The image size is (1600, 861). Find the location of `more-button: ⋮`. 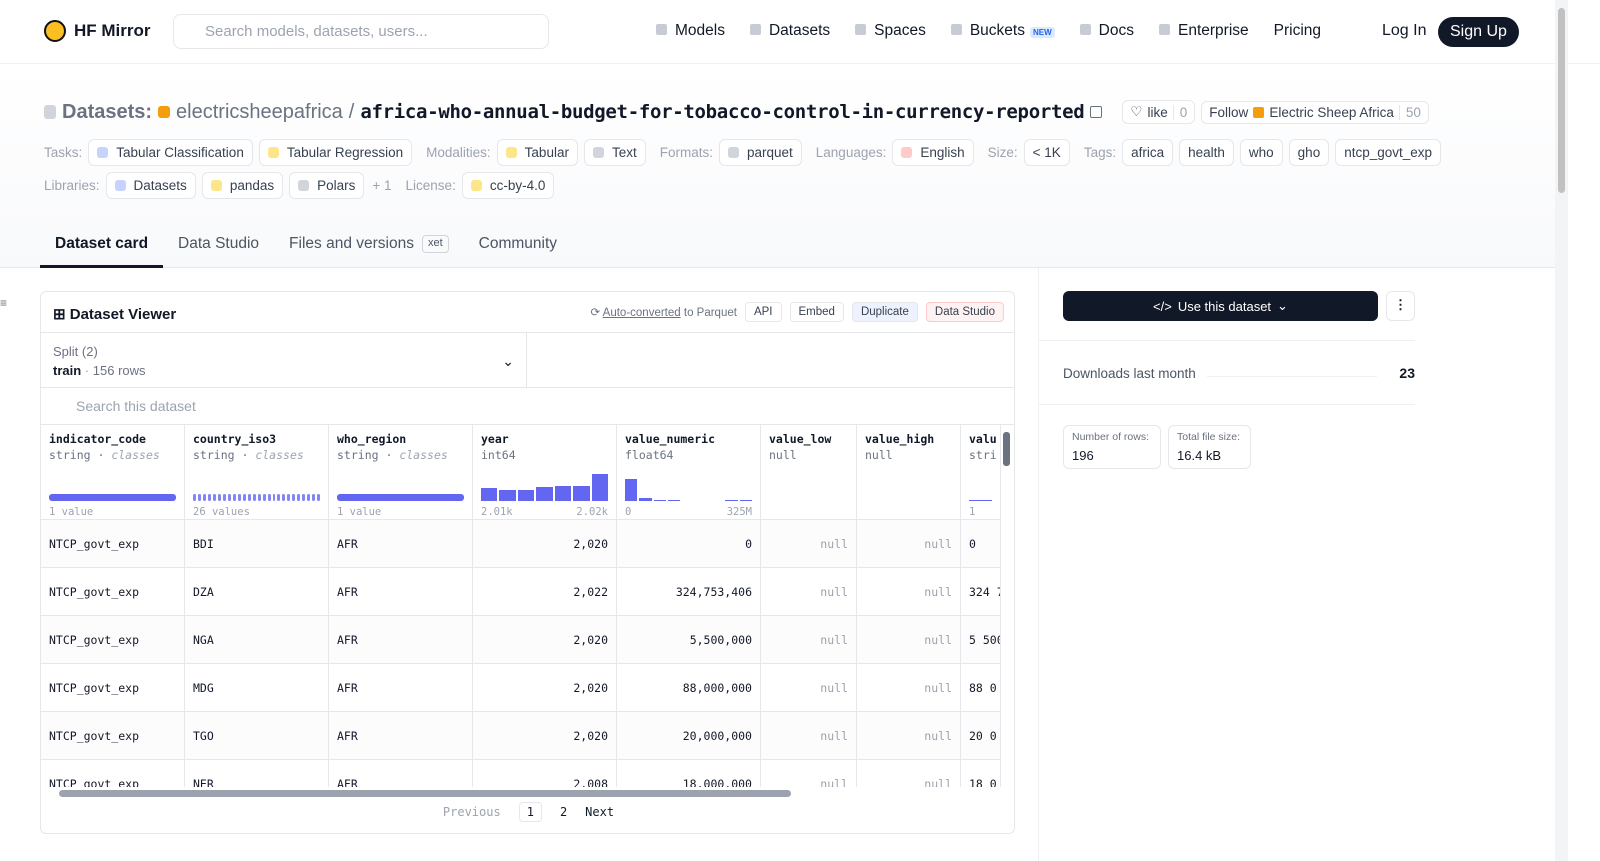

more-button: ⋮ is located at coordinates (1400, 306).